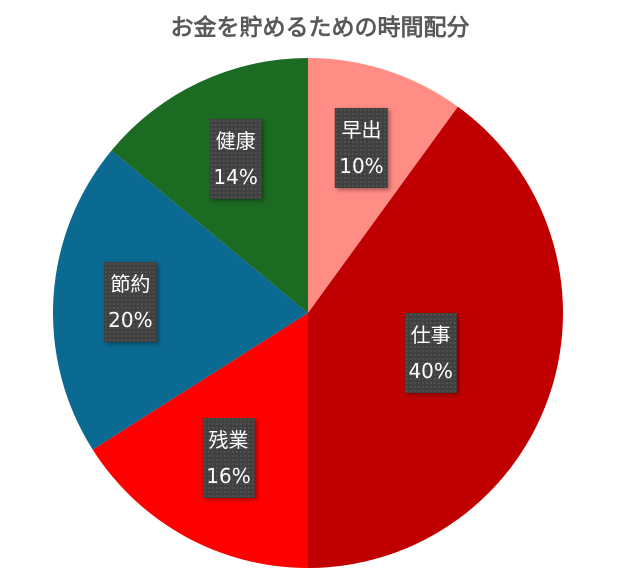 The height and width of the screenshot is (571, 640). Describe the element at coordinates (130, 319) in the screenshot. I see `slice-percent-label: 20%` at that location.